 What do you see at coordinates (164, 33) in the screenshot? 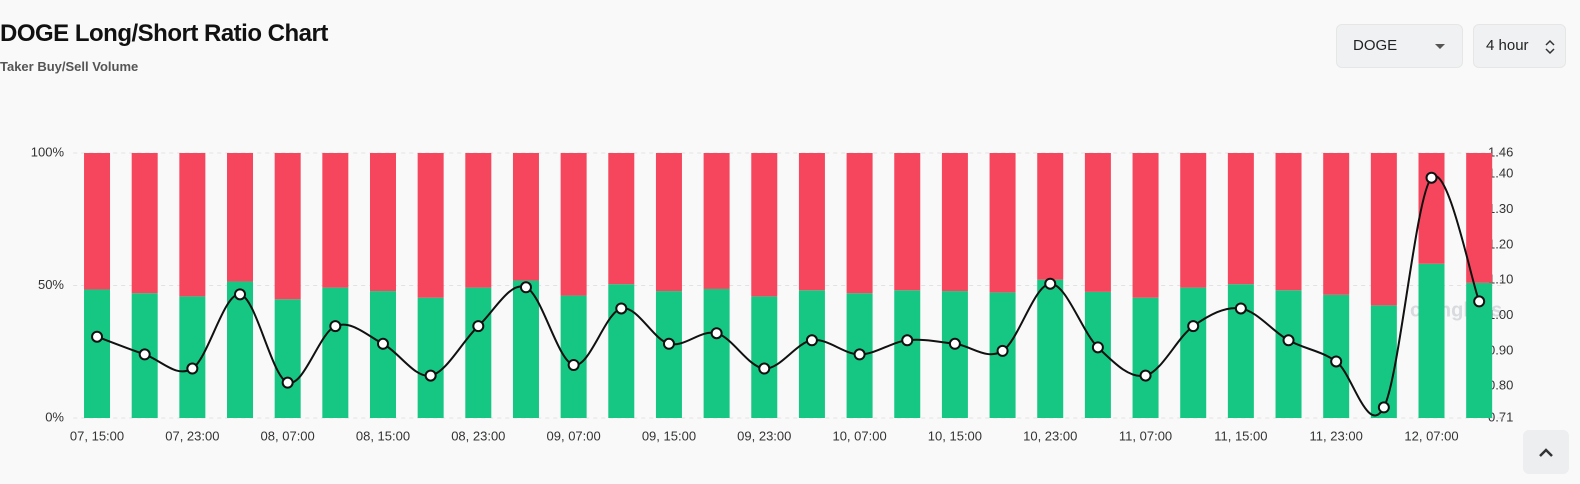
I see `page-title: DOGE Long/Short Ratio Chart` at bounding box center [164, 33].